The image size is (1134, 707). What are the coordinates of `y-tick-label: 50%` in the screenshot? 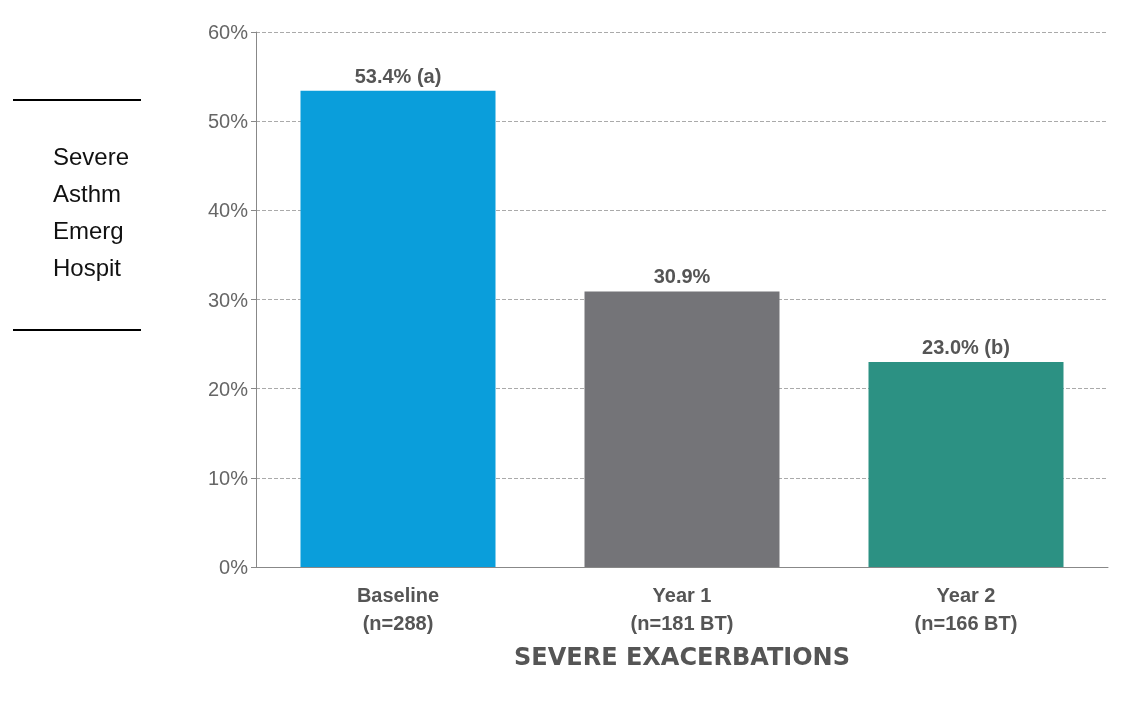 It's located at (228, 121).